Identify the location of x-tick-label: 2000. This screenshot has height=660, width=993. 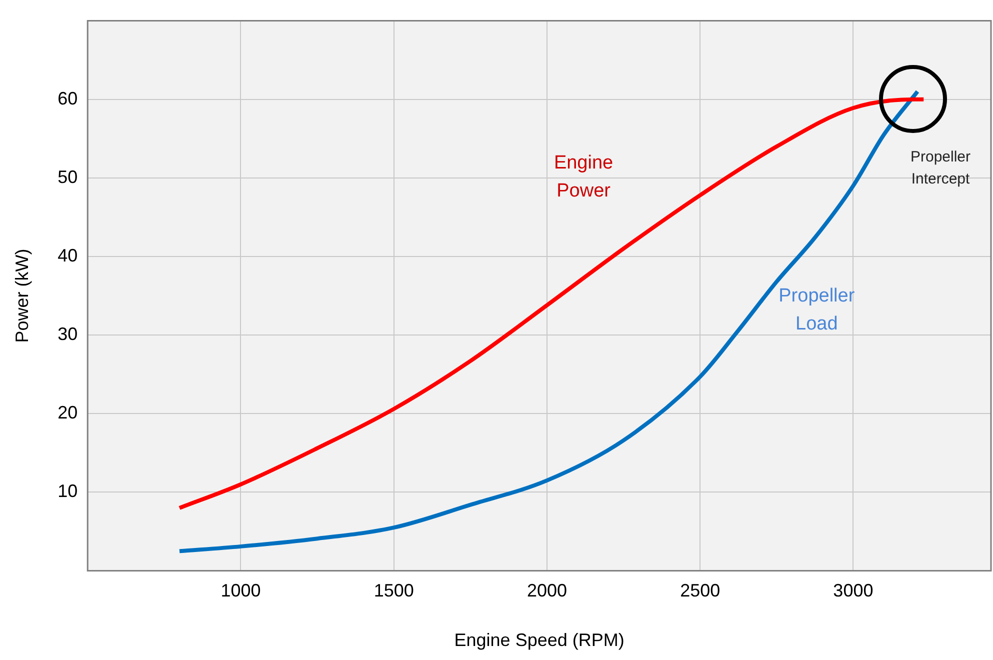
(546, 590).